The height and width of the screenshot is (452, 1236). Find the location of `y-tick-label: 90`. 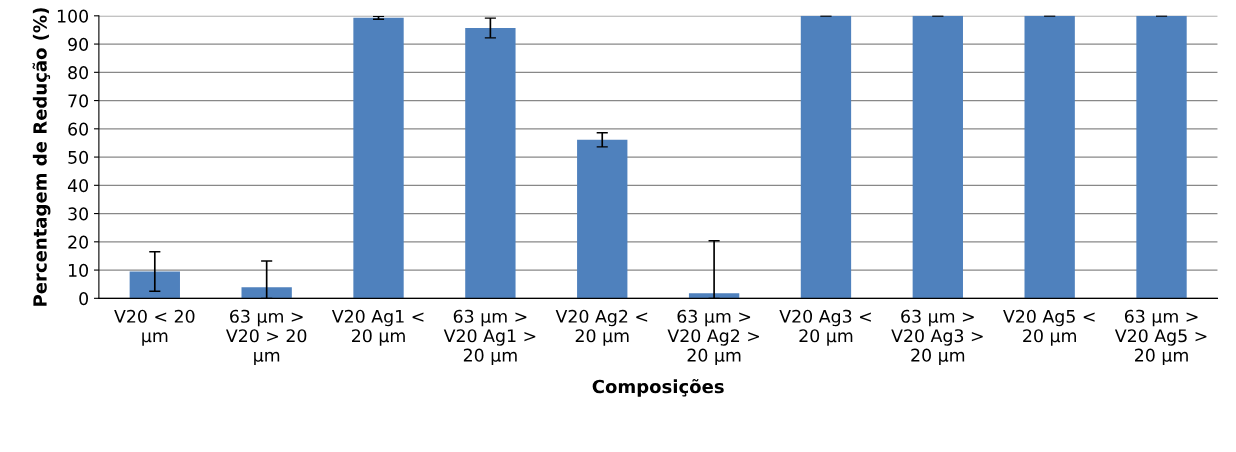

y-tick-label: 90 is located at coordinates (78, 44).